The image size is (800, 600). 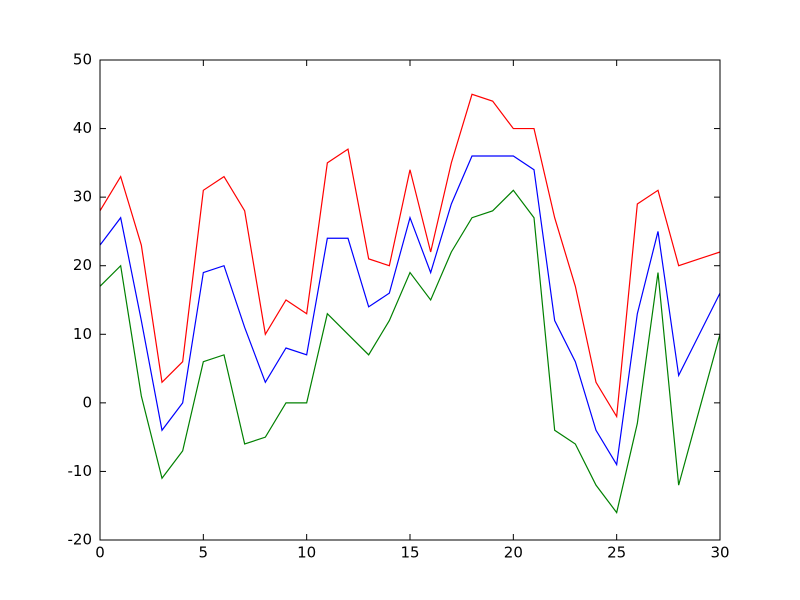 I want to click on x-tick-label: 0, so click(x=100, y=553).